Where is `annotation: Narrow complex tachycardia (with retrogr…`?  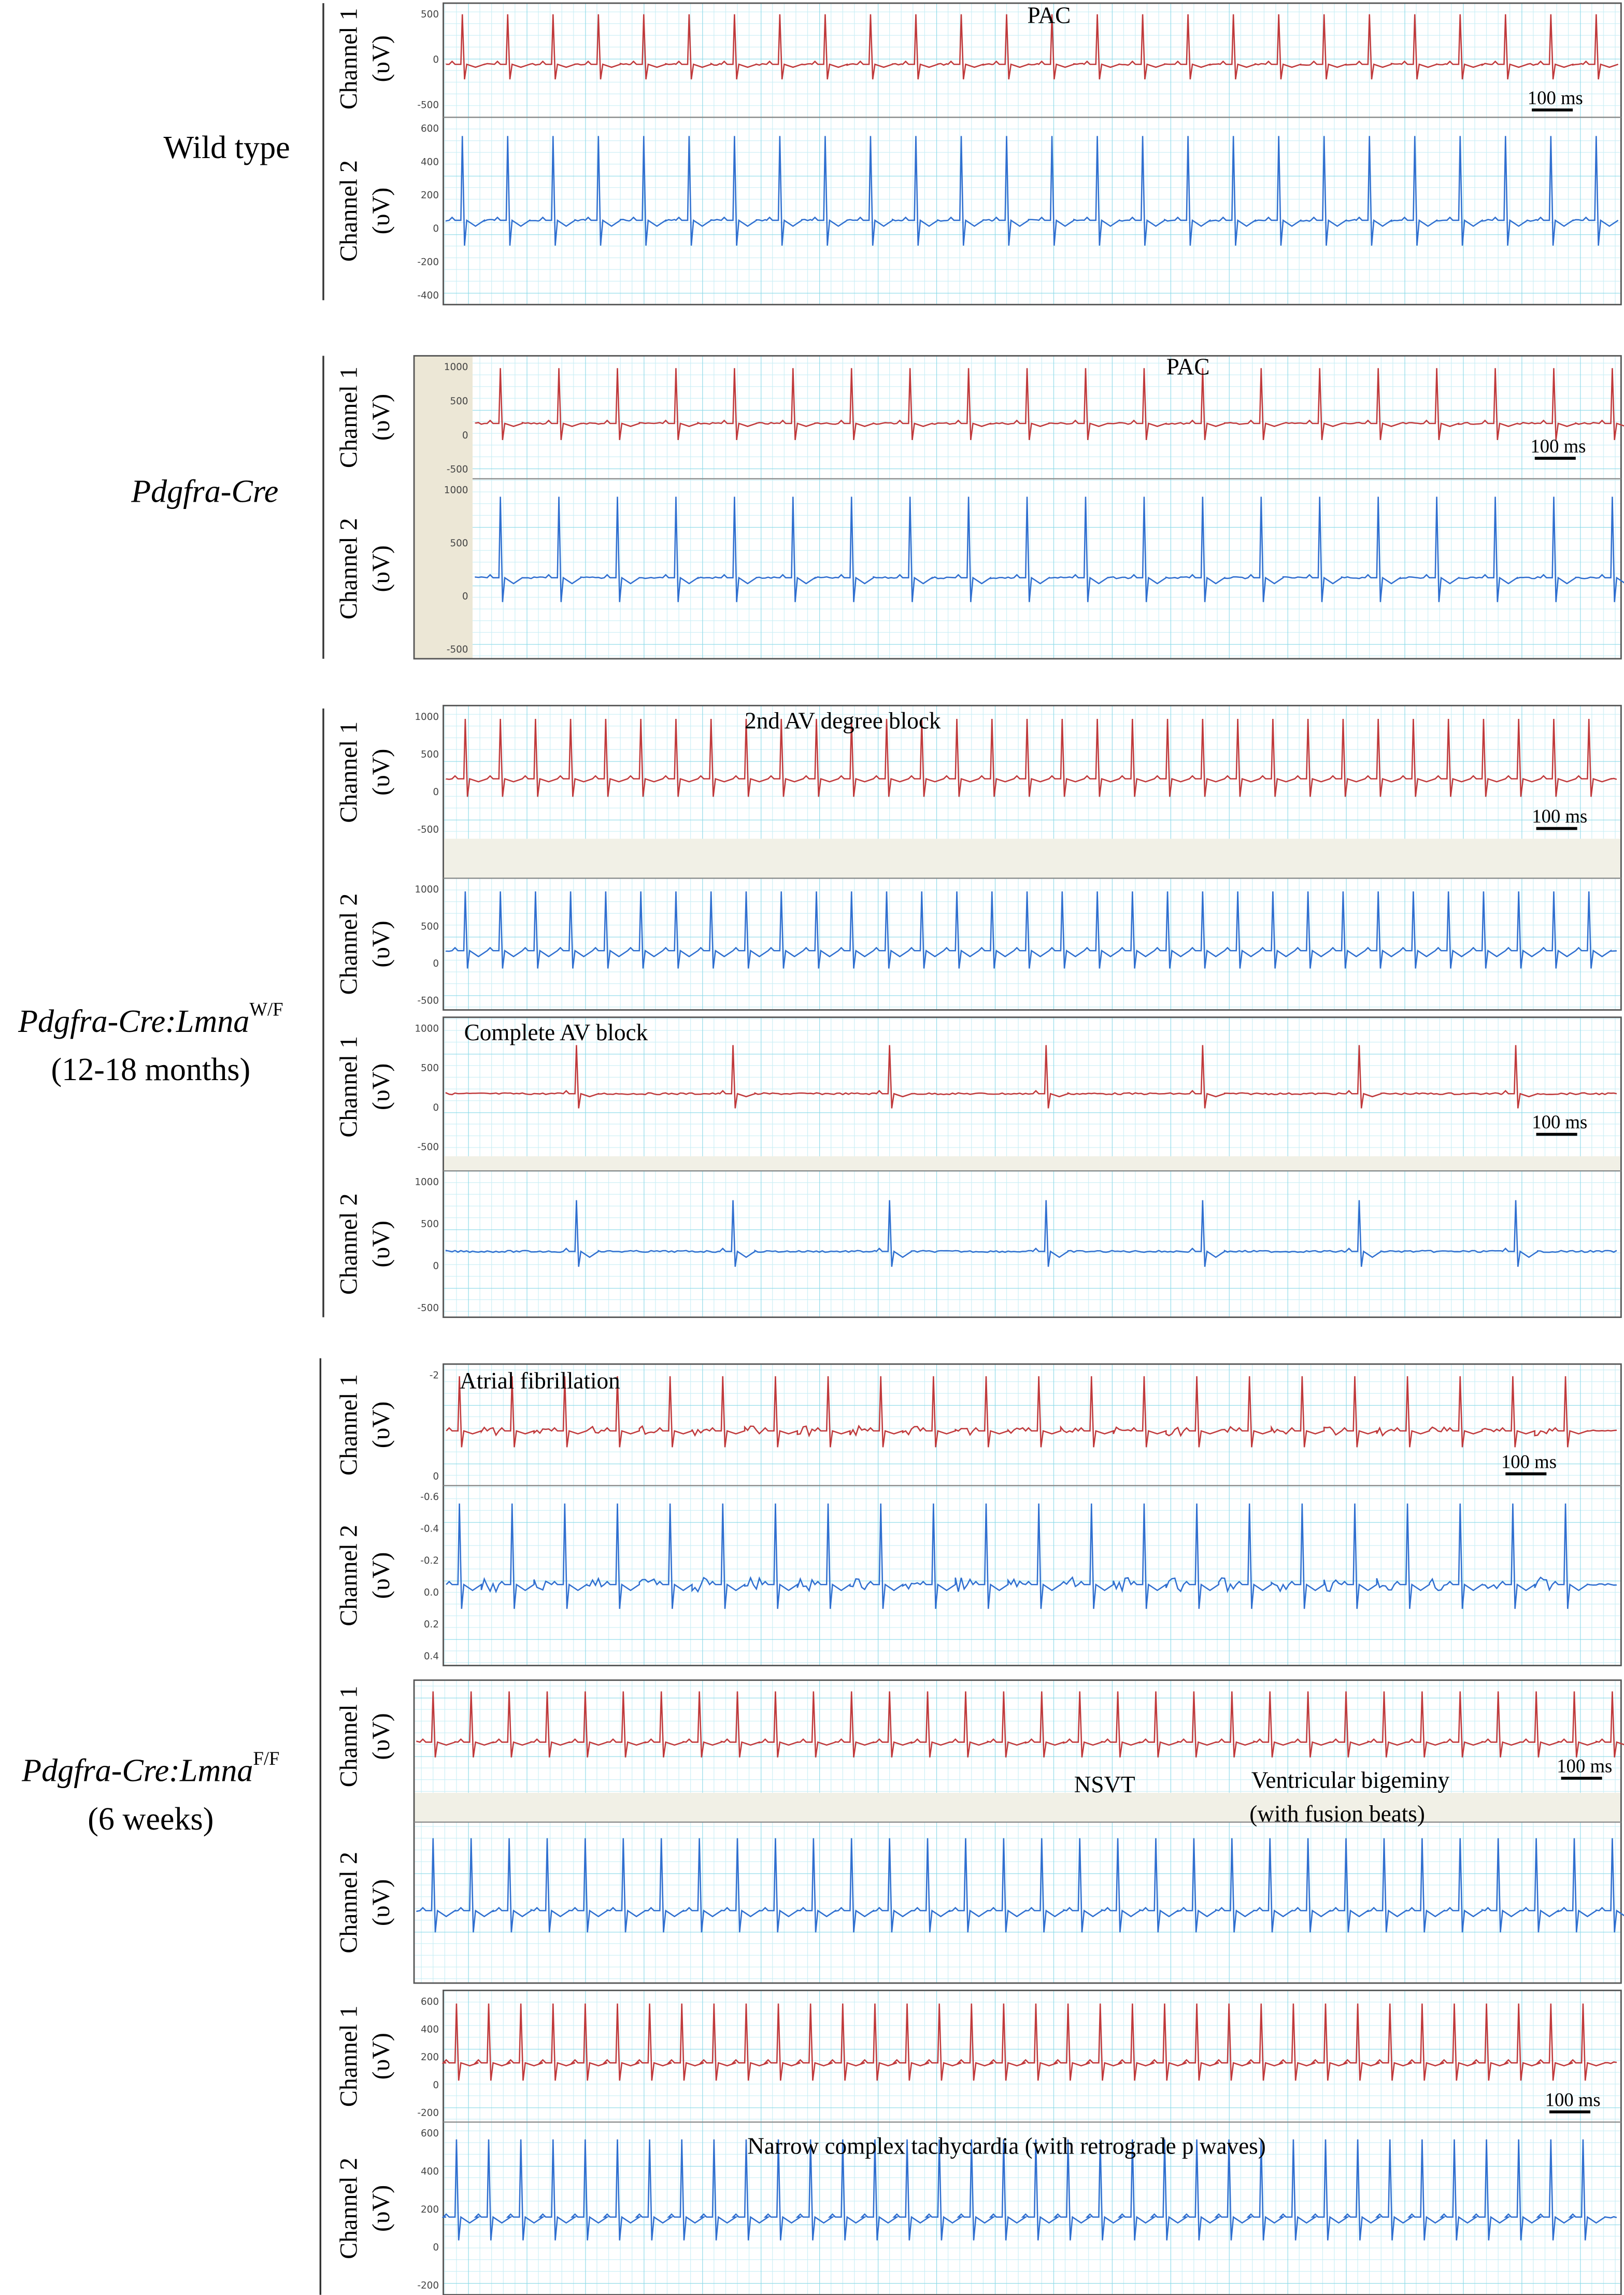
annotation: Narrow complex tachycardia (with retrogr… is located at coordinates (1007, 2146).